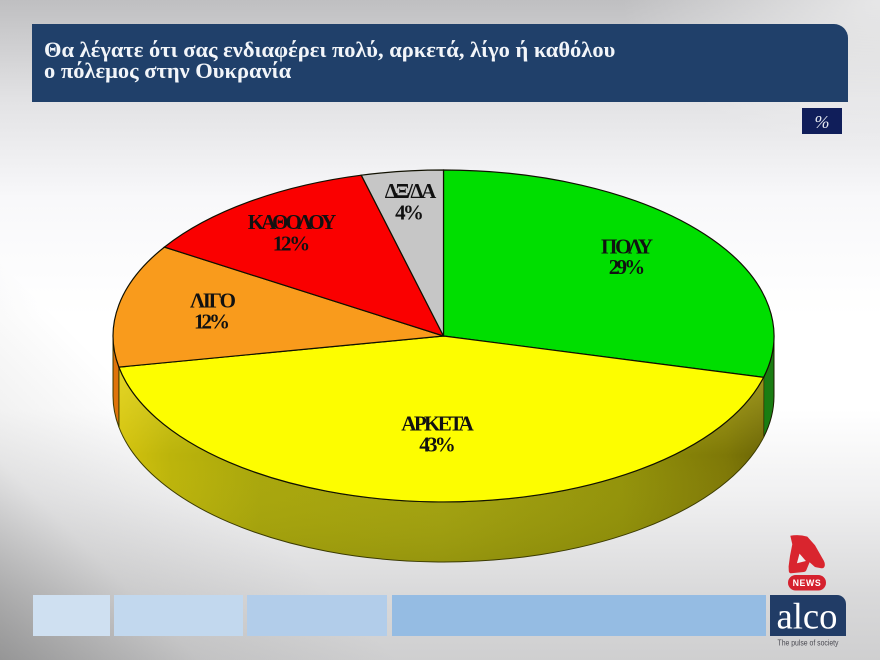  What do you see at coordinates (411, 191) in the screenshot?
I see `svg-text: ΔΞ/ΔΑ` at bounding box center [411, 191].